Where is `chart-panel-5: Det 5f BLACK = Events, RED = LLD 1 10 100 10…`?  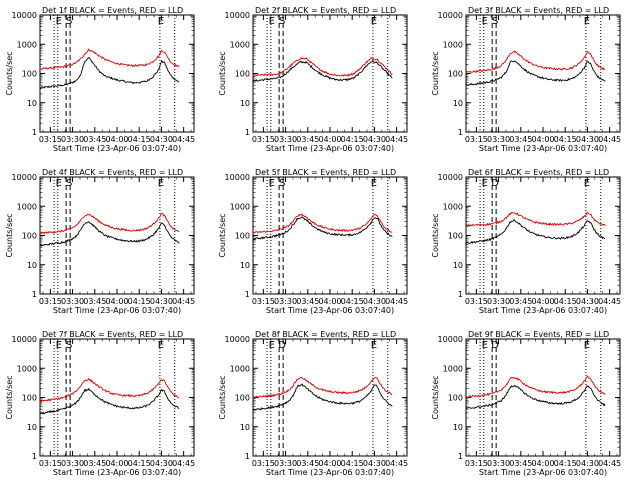
chart-panel-5: Det 5f BLACK = Events, RED = LLD 1 10 100 10… is located at coordinates (313, 241).